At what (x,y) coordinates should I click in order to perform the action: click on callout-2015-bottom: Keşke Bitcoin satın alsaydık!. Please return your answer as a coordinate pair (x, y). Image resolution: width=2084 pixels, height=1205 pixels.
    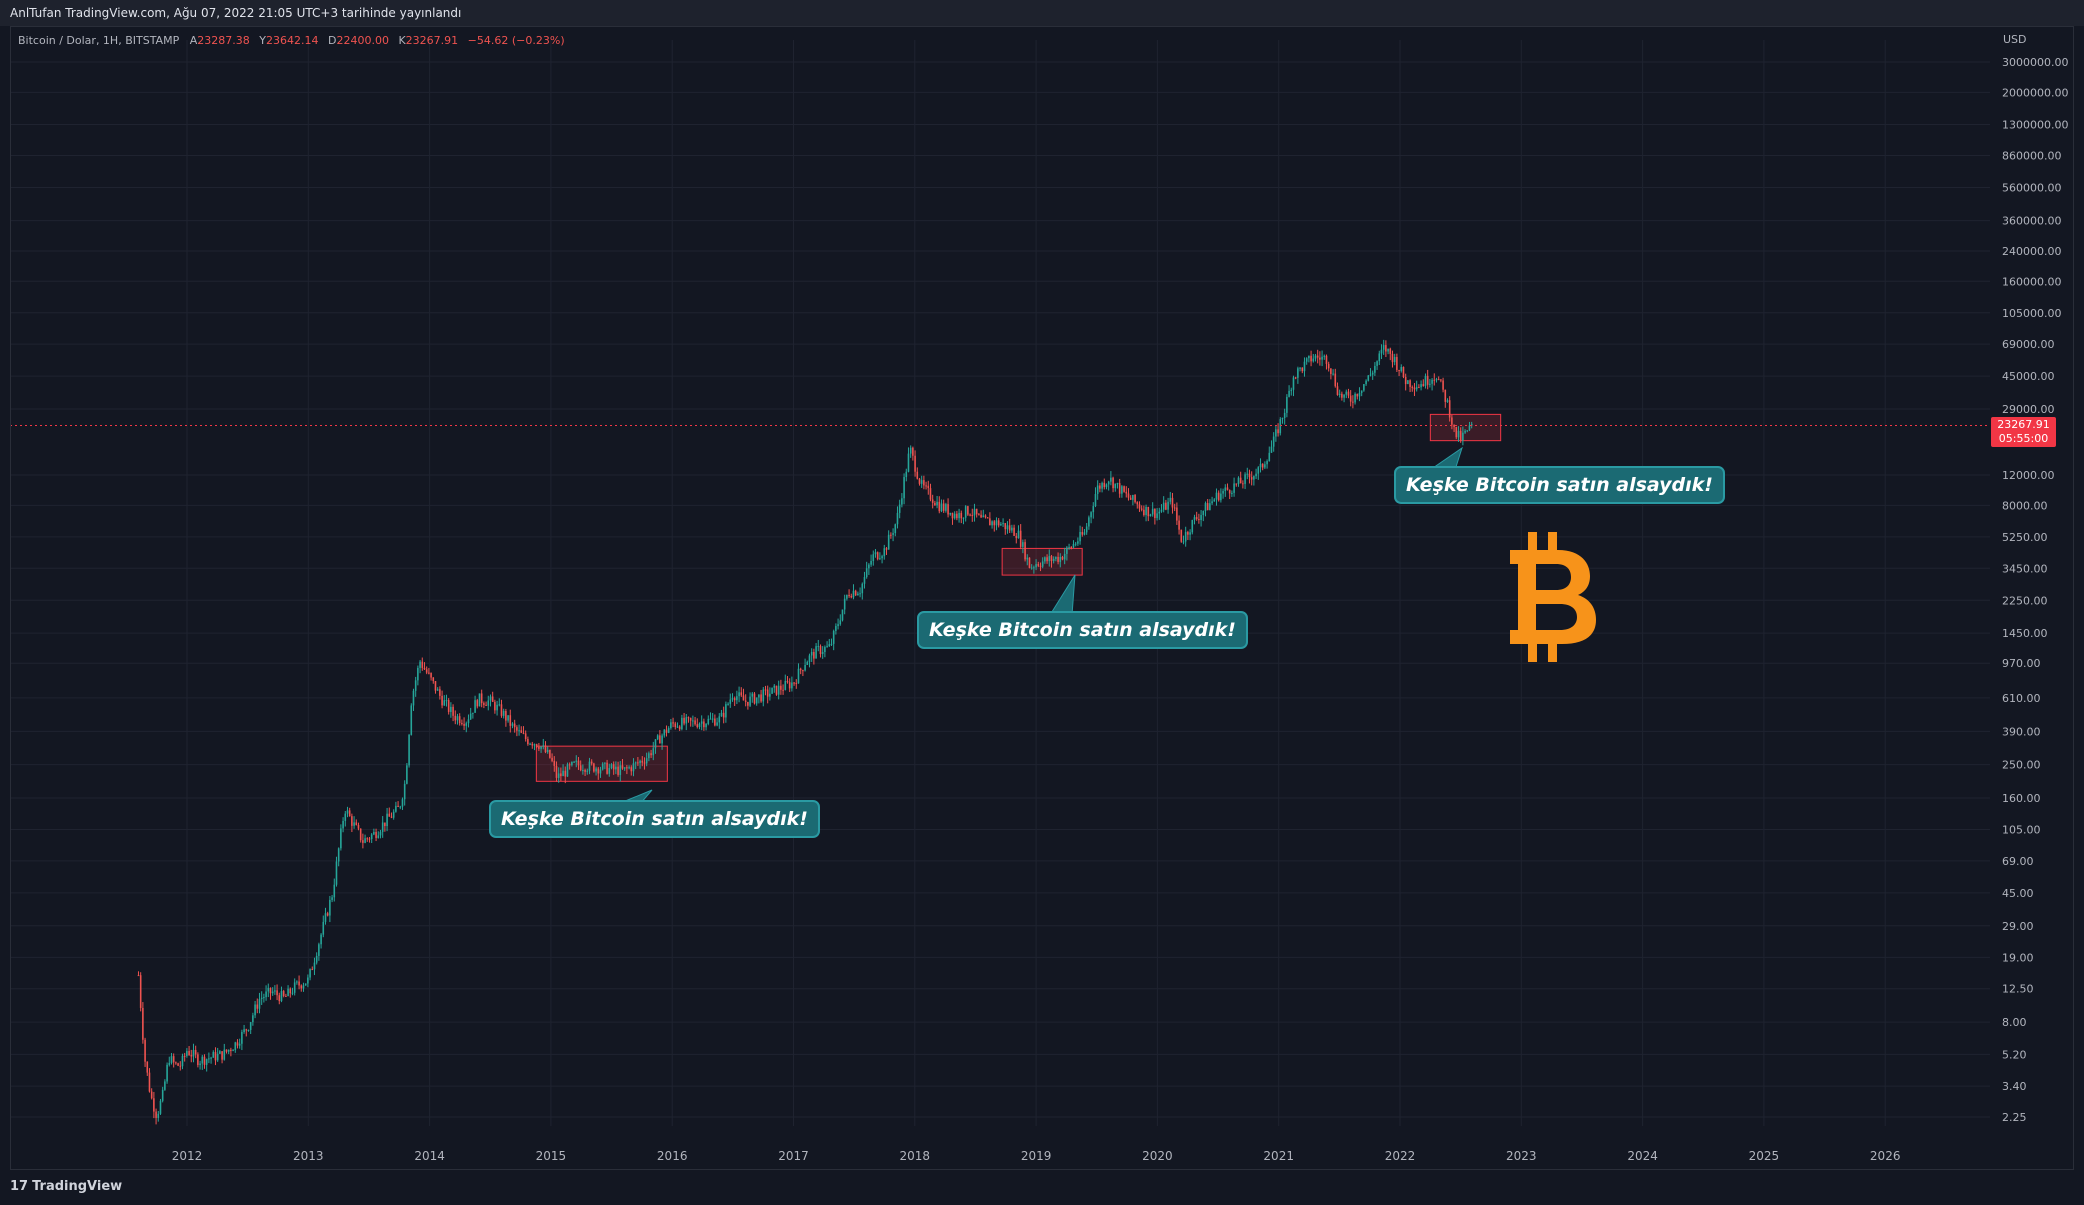
    Looking at the image, I should click on (654, 819).